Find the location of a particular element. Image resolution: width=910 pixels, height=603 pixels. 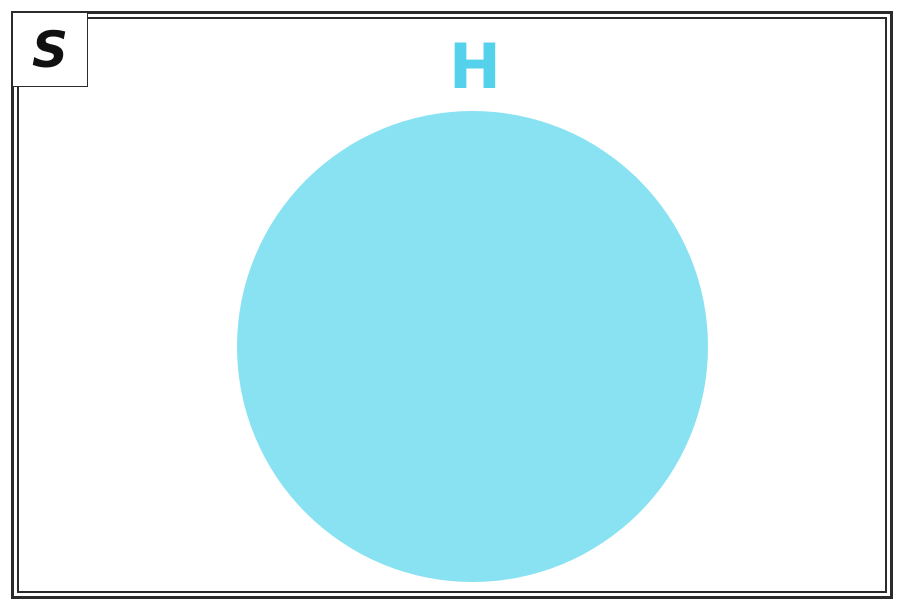

universe-label-box is located at coordinates (50, 49).